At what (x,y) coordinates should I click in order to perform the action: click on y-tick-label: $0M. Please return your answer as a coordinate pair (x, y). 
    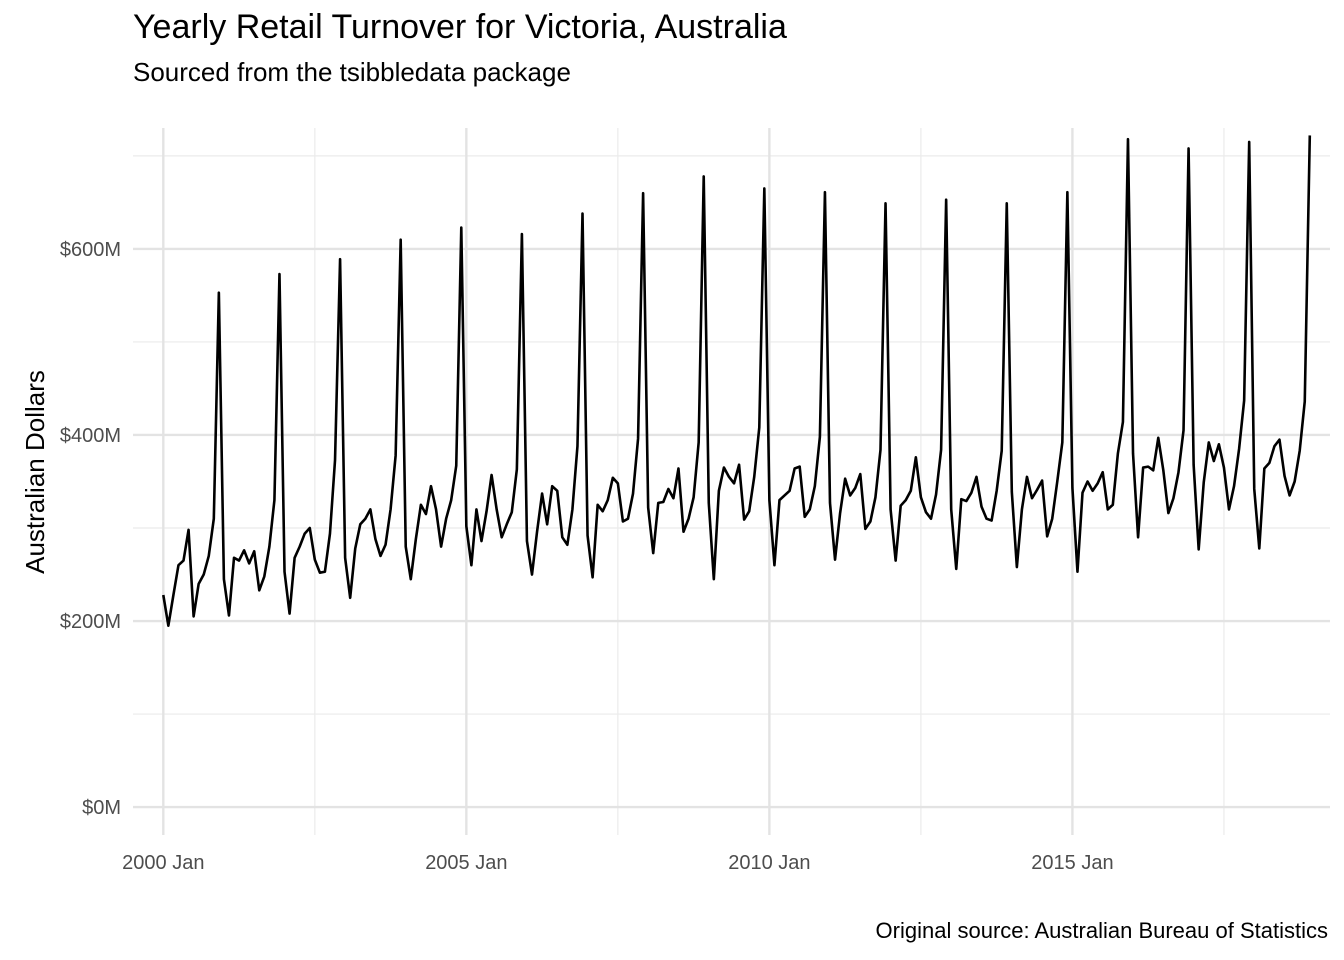
    Looking at the image, I should click on (101, 808).